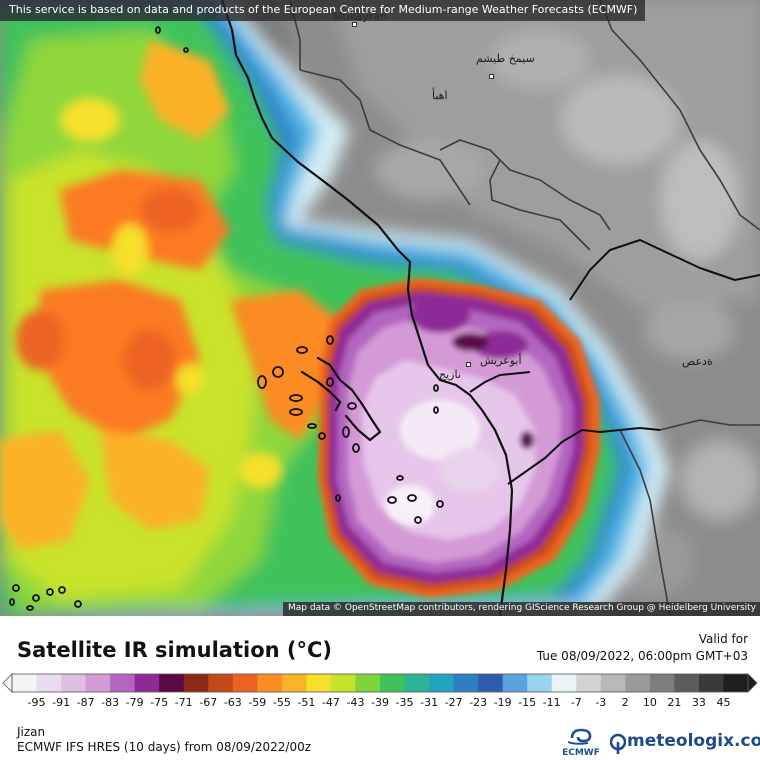 Image resolution: width=760 pixels, height=760 pixels. Describe the element at coordinates (697, 361) in the screenshot. I see `place-label-sadah: ةدعص` at that location.